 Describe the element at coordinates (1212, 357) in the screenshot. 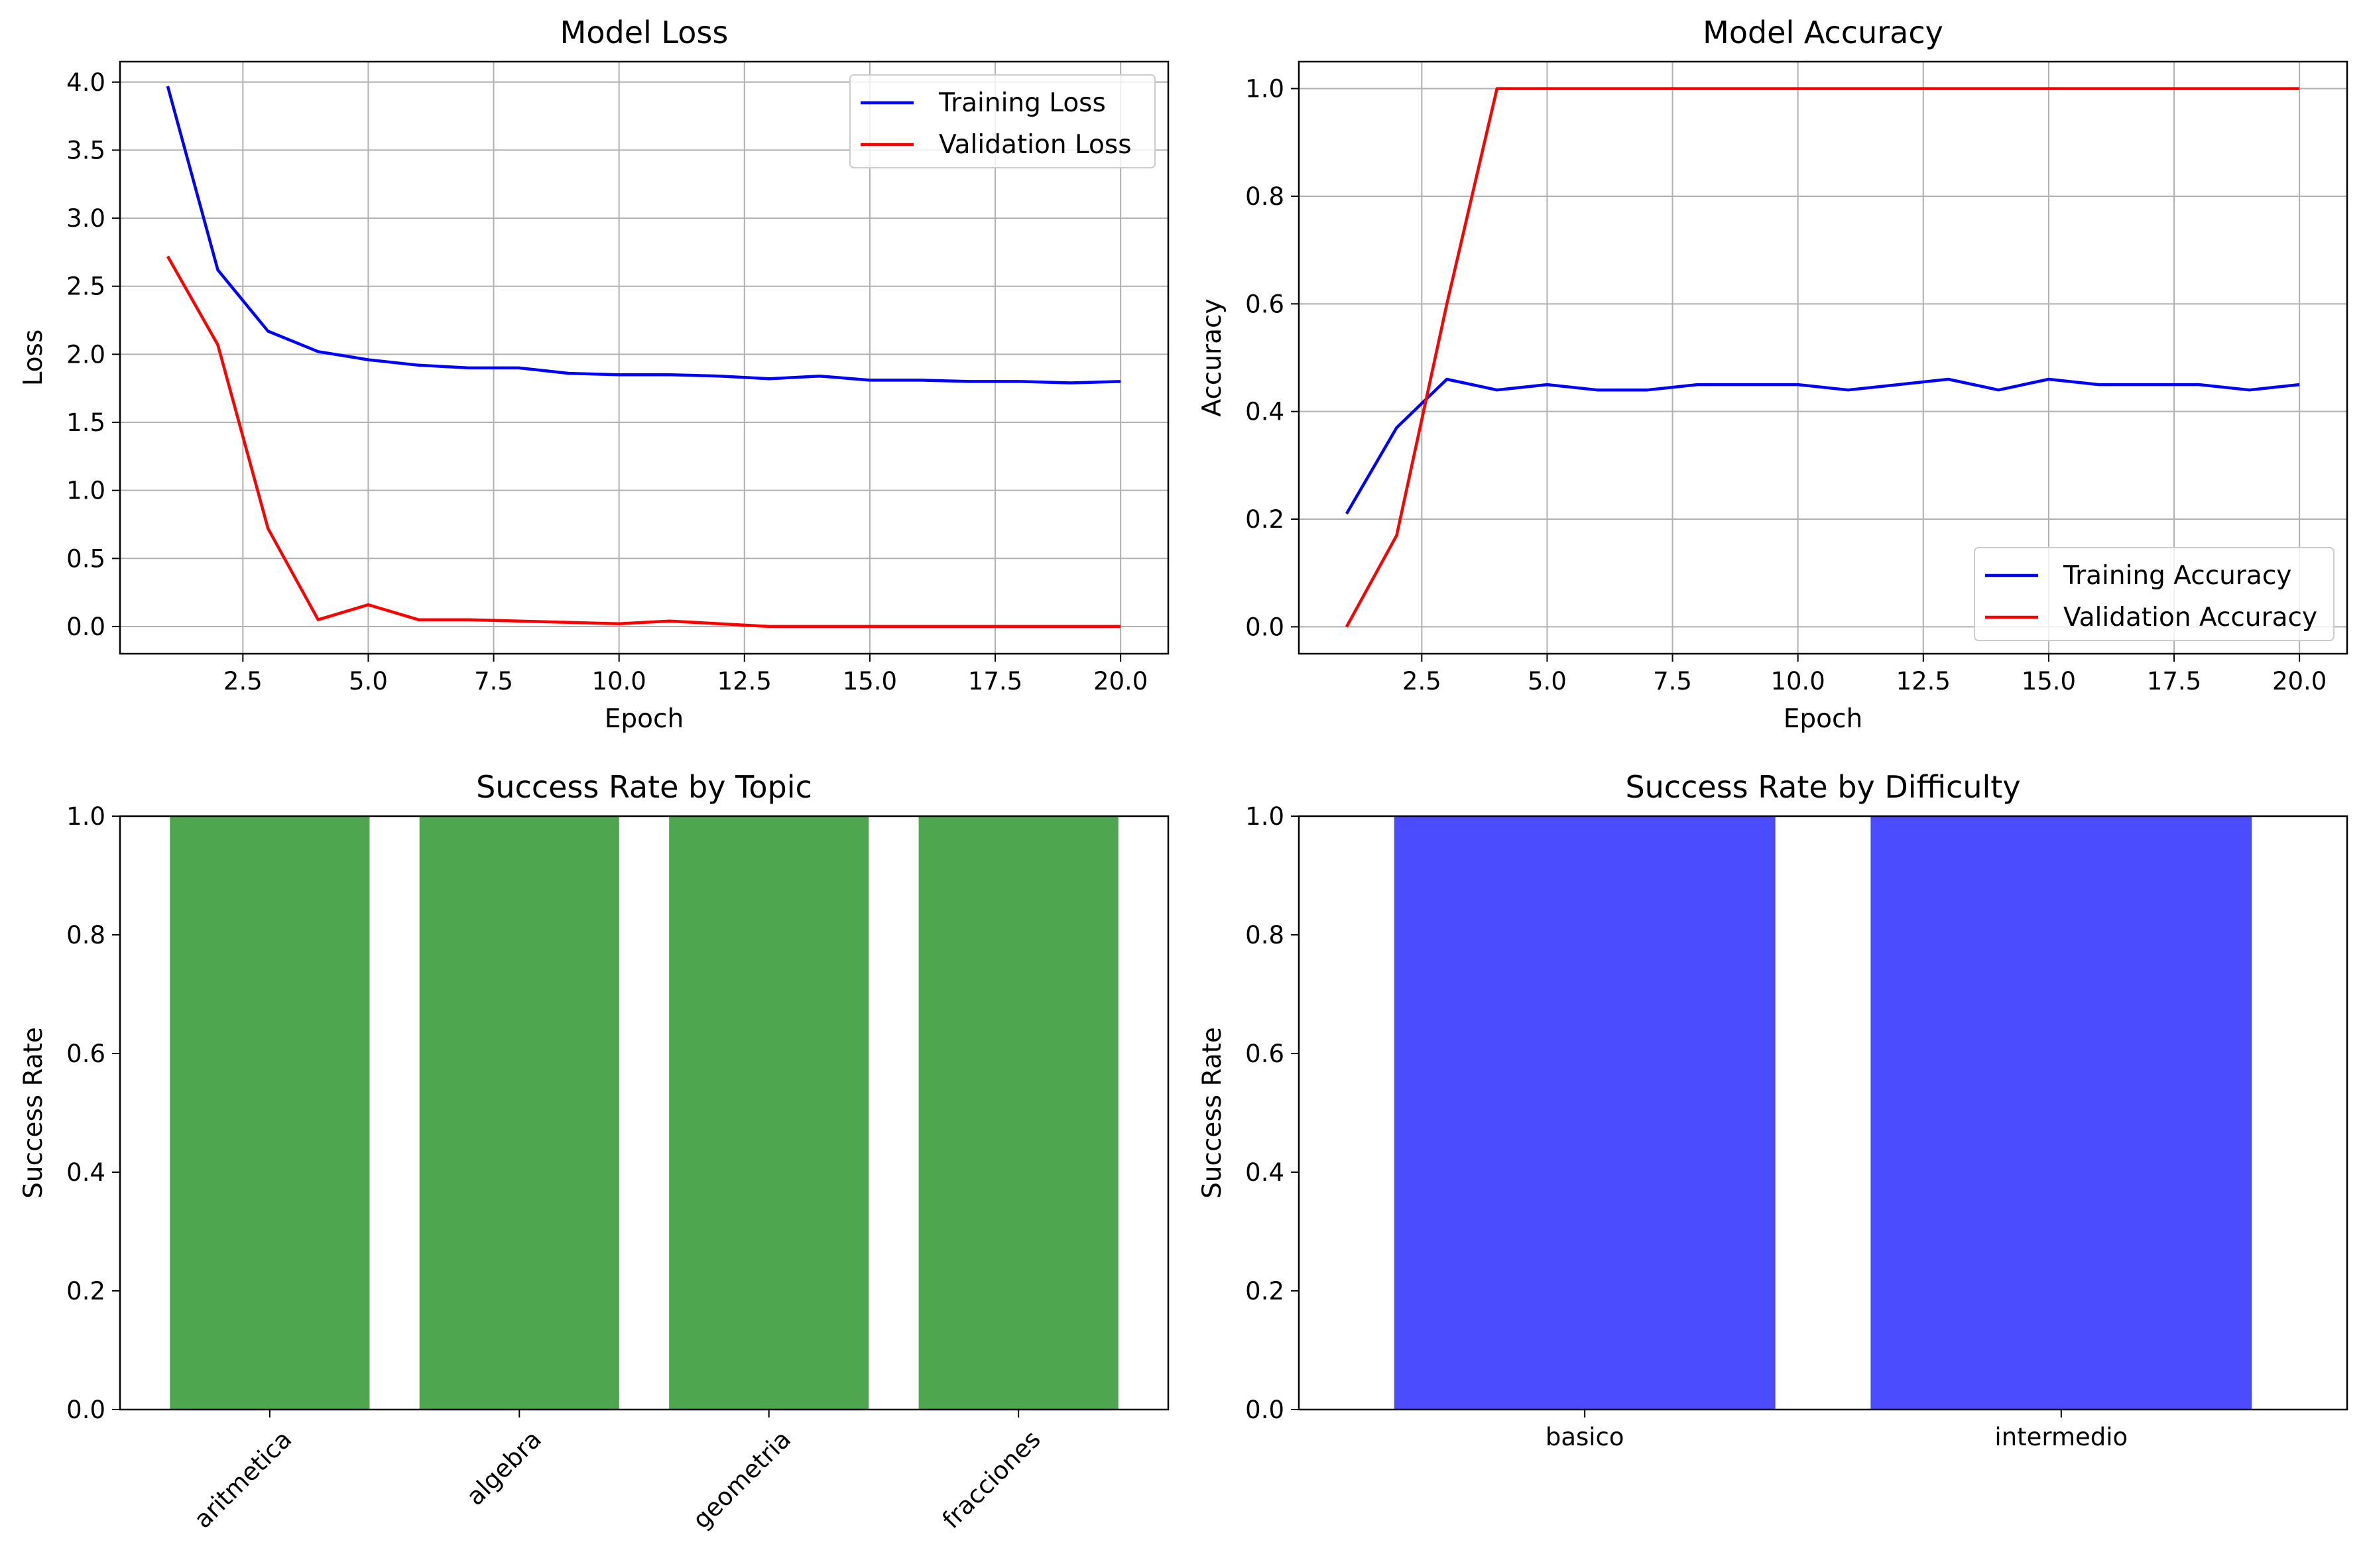

I see `y-axis-label: Accuracy` at that location.